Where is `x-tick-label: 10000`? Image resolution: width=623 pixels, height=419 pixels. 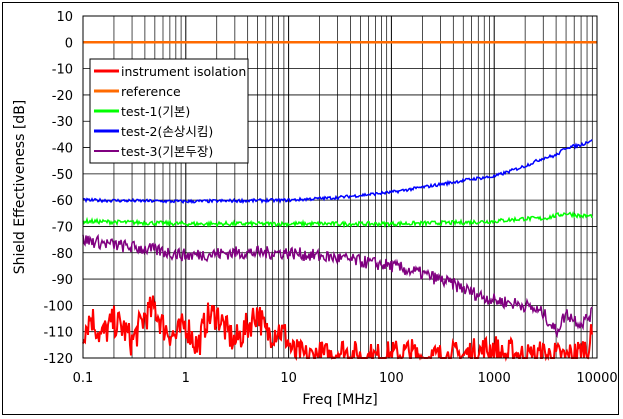
x-tick-label: 10000 is located at coordinates (596, 378).